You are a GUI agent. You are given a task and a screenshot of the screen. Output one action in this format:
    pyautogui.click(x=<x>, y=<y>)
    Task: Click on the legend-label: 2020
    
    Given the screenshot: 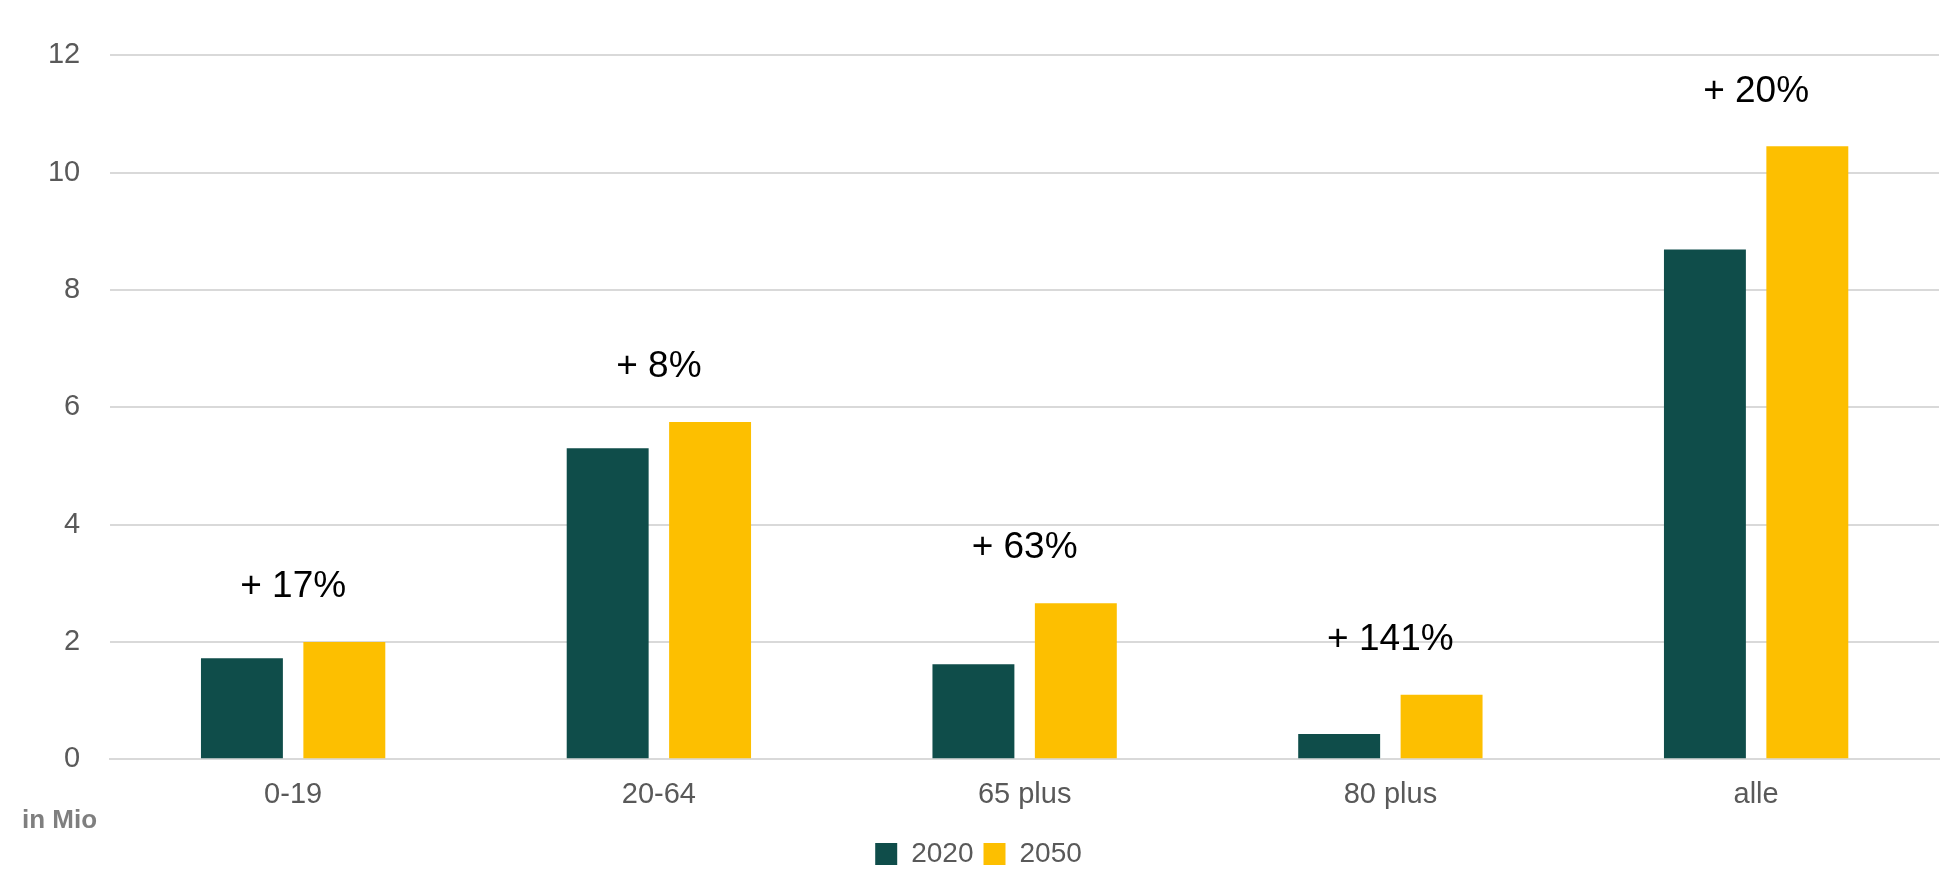 What is the action you would take?
    pyautogui.click(x=942, y=852)
    